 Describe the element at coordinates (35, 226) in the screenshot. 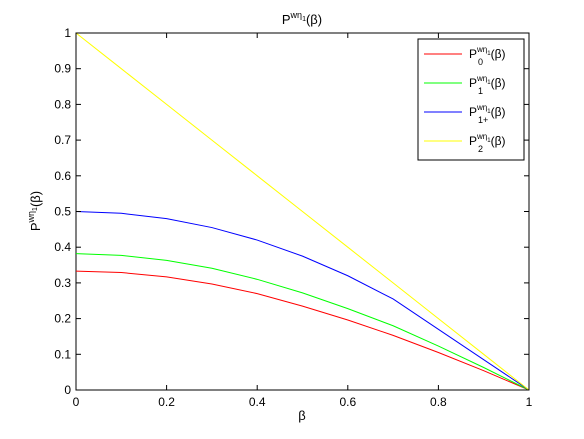

I see `y-axis-label-base: P` at that location.